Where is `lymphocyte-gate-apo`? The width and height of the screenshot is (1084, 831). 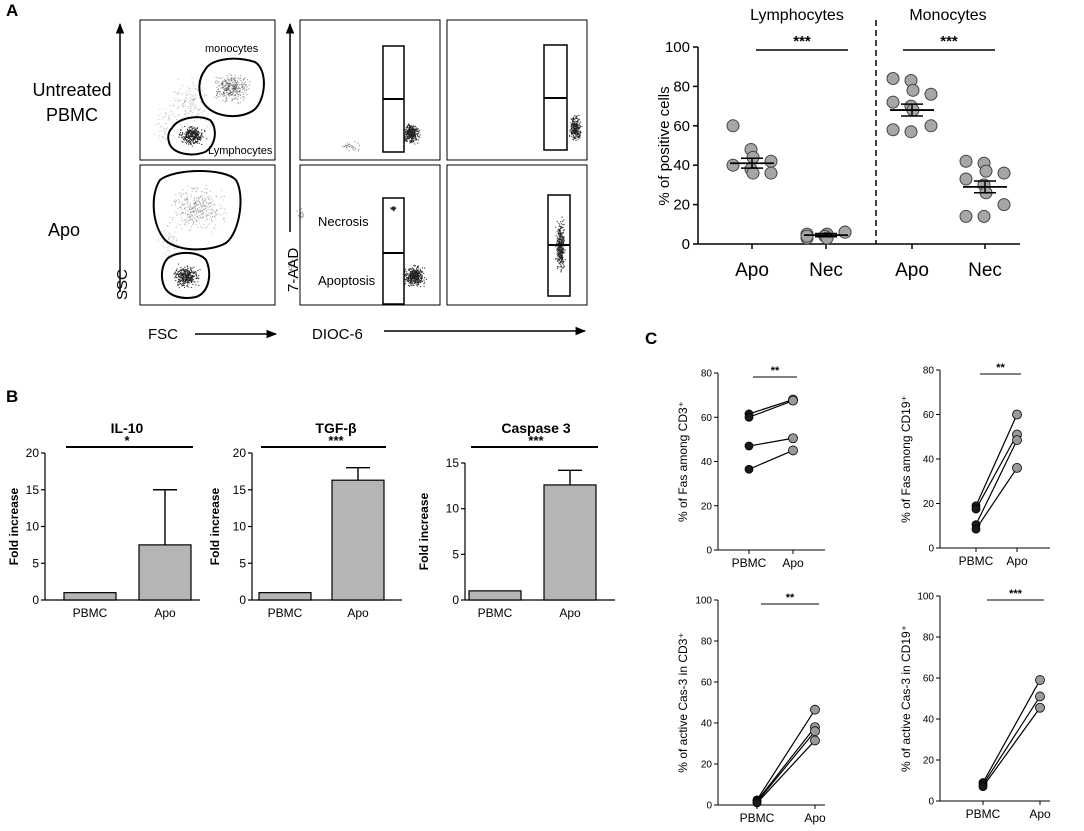
lymphocyte-gate-apo is located at coordinates (185, 275).